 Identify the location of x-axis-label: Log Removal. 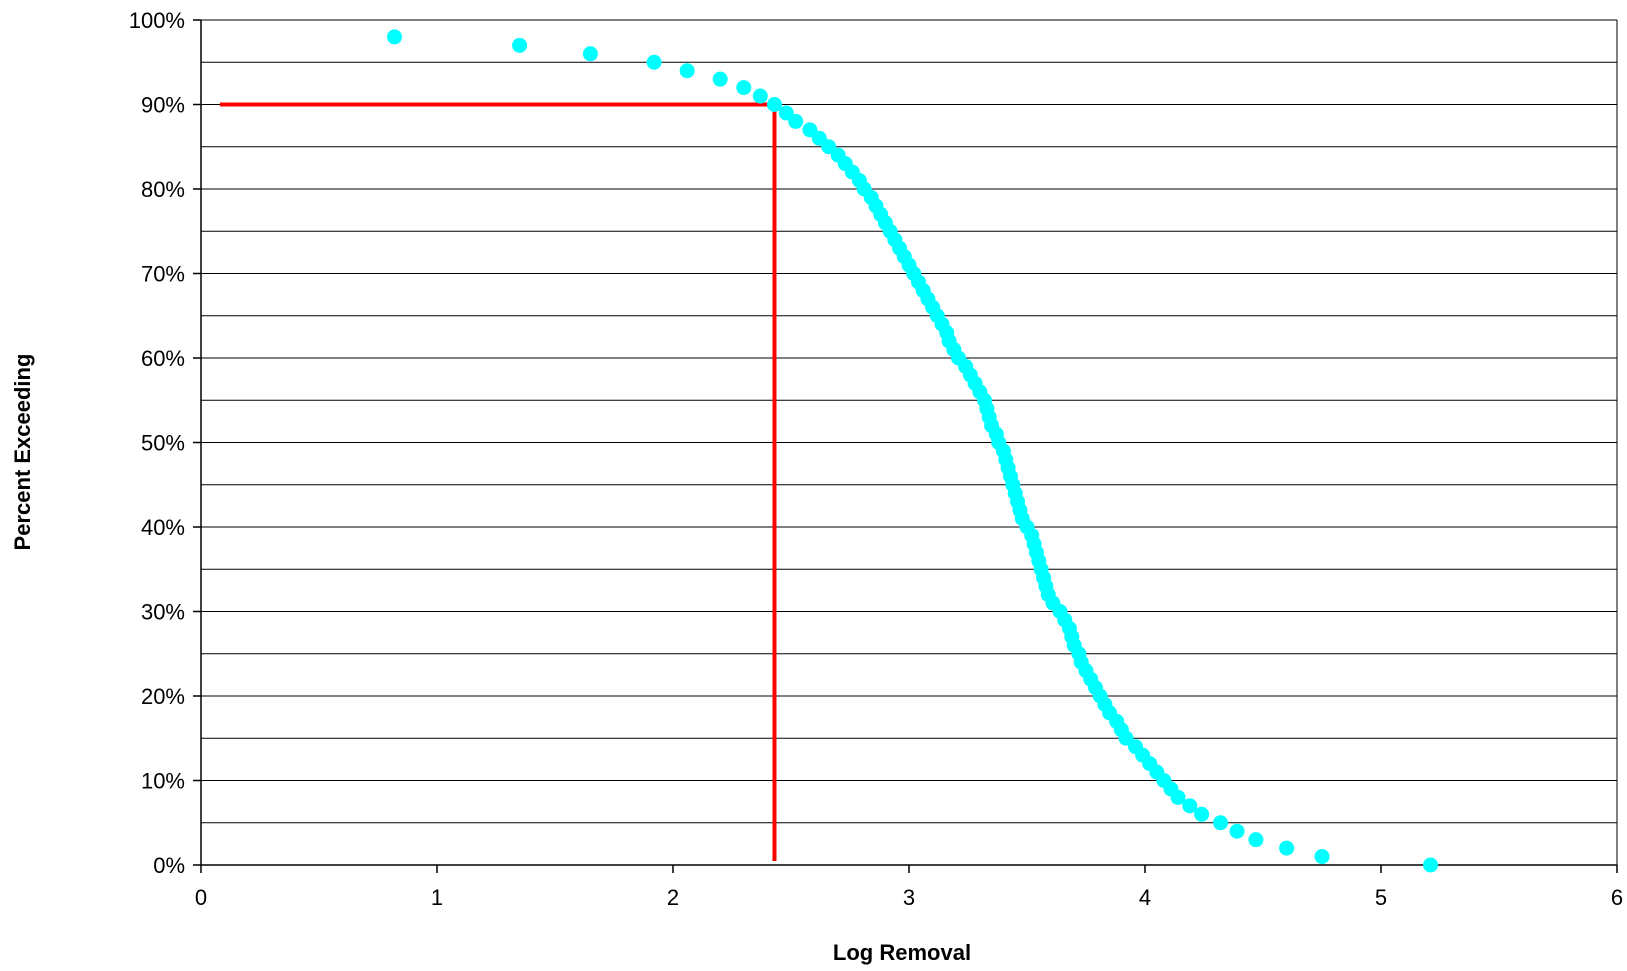
(902, 952).